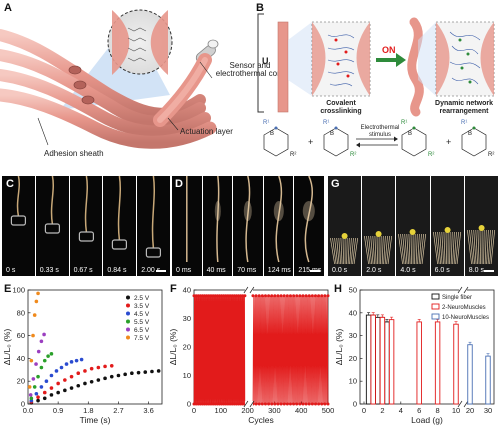  I want to click on label-adhesion-sheath: Adhesion sheath, so click(74, 153).